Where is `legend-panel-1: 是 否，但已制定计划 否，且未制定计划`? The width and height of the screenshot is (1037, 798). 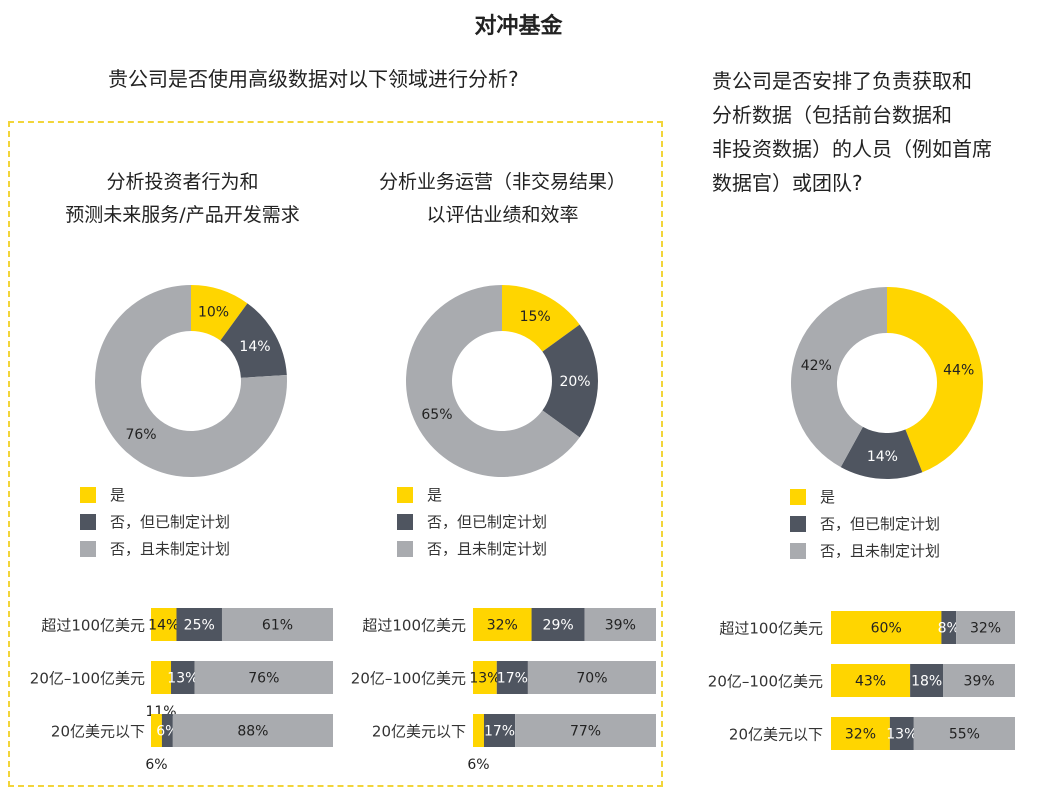
legend-panel-1: 是 否，但已制定计划 否，且未制定计划 is located at coordinates (155, 521).